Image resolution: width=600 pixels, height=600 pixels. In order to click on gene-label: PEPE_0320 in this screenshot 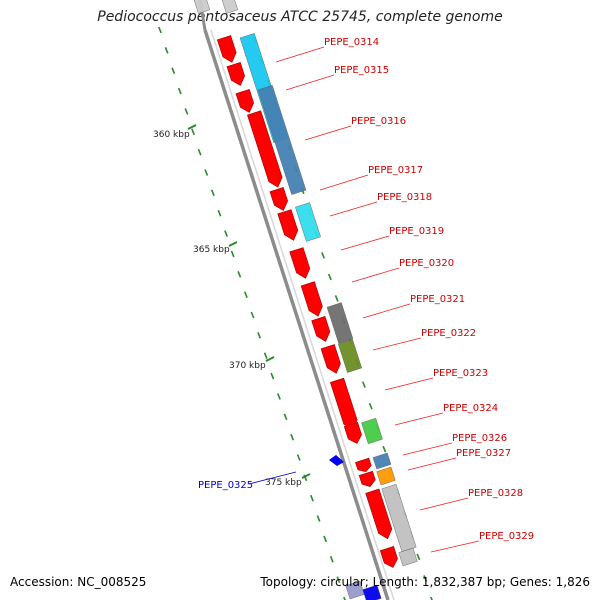, I will do `click(426, 263)`.